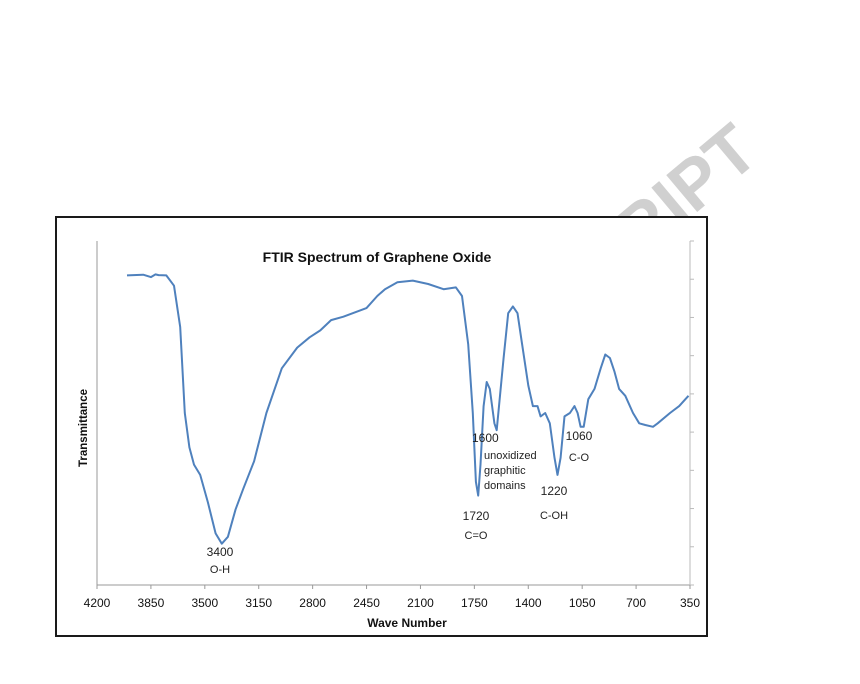 Image resolution: width=860 pixels, height=684 pixels. What do you see at coordinates (407, 623) in the screenshot?
I see `x-axis-label: Wave Number` at bounding box center [407, 623].